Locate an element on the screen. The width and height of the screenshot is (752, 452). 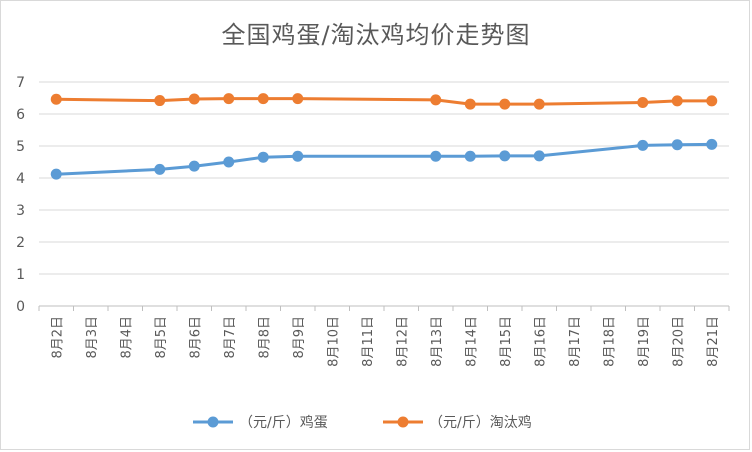
y-tick-label: 4 is located at coordinates (20, 179).